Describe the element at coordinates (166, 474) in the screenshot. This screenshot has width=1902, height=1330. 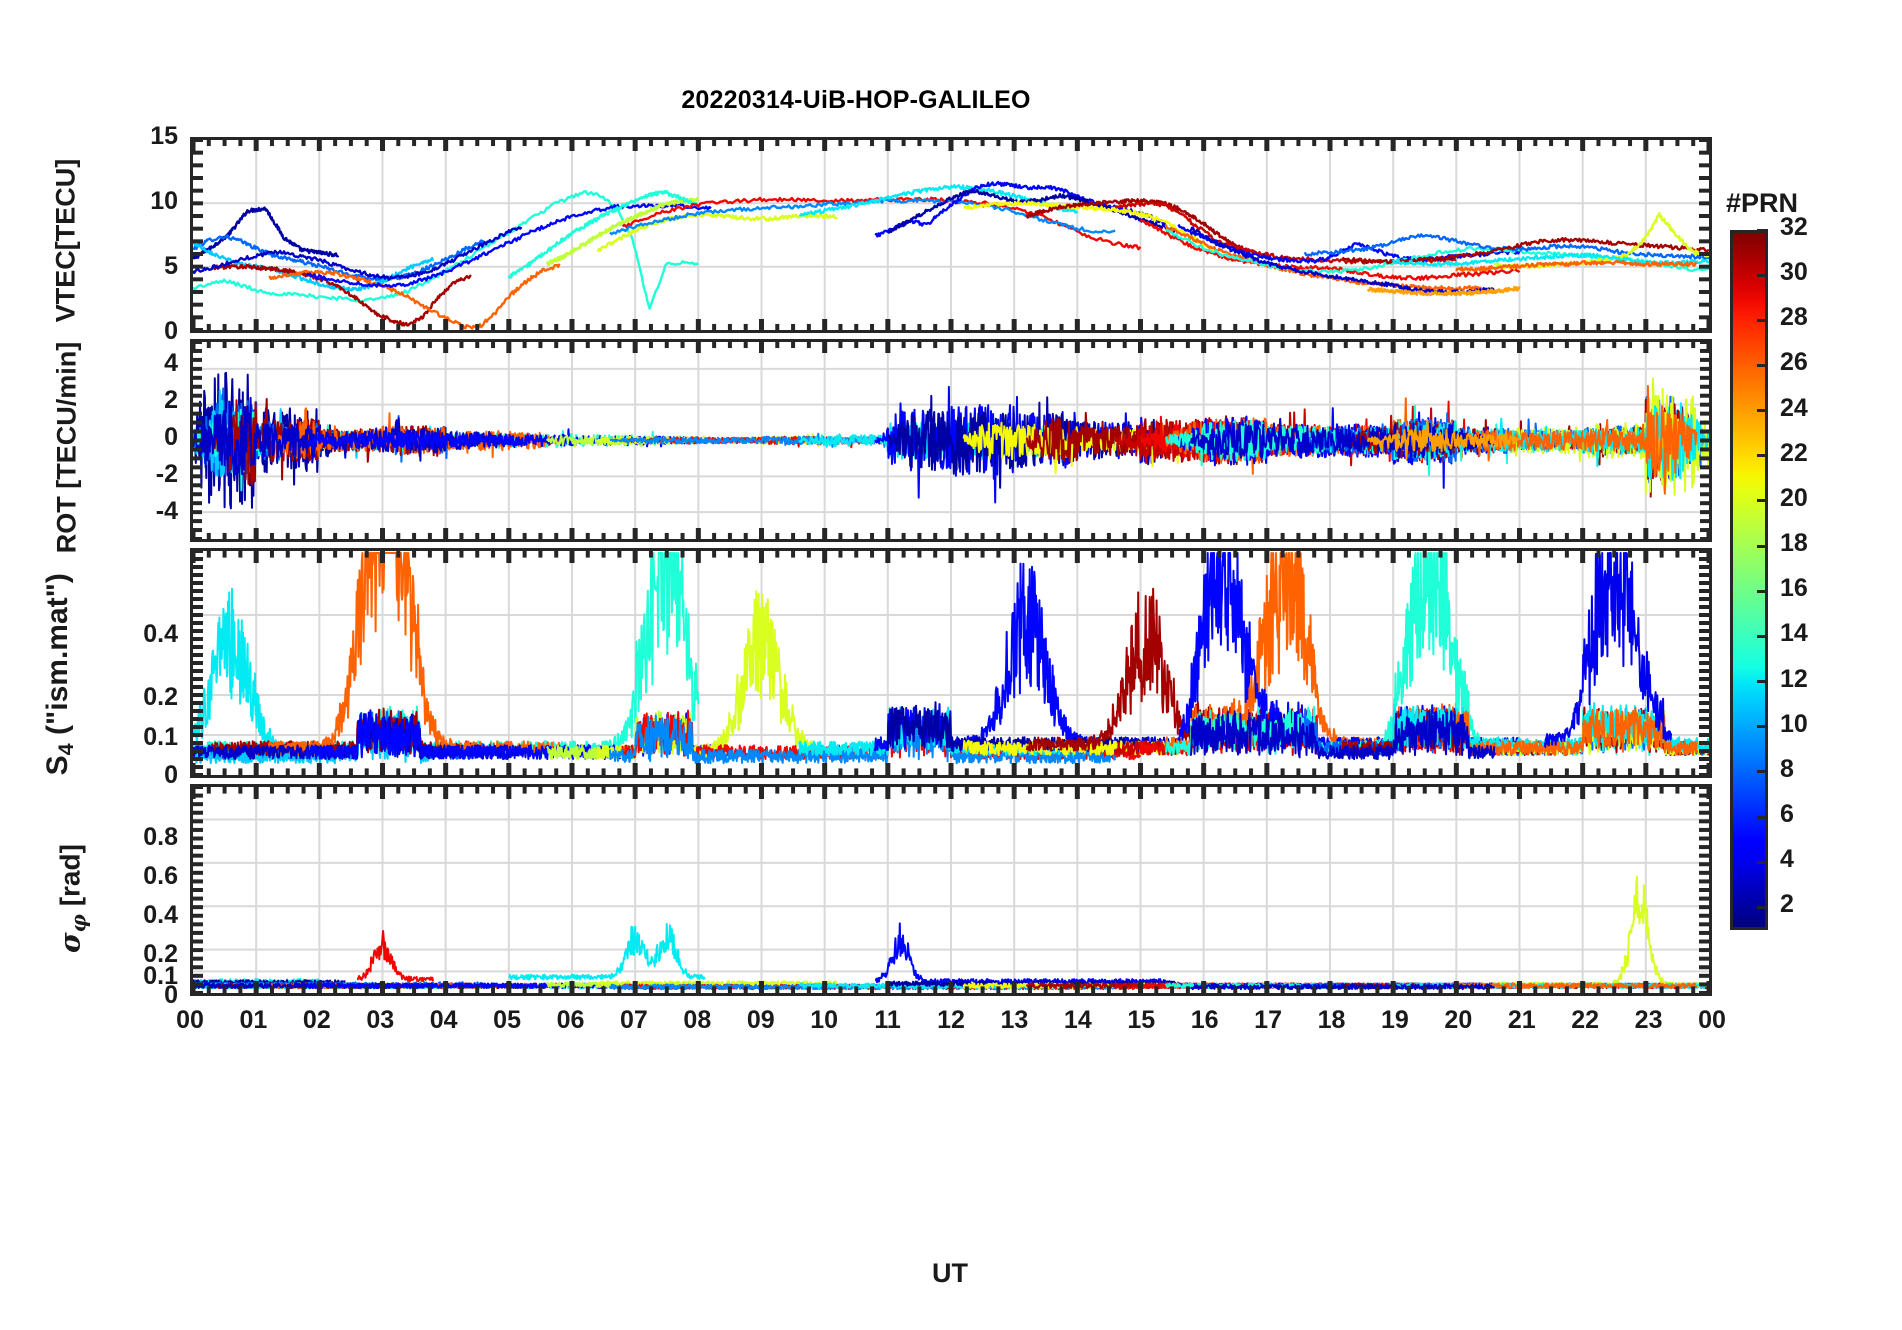
I see `ytick-rot-m2: -2` at that location.